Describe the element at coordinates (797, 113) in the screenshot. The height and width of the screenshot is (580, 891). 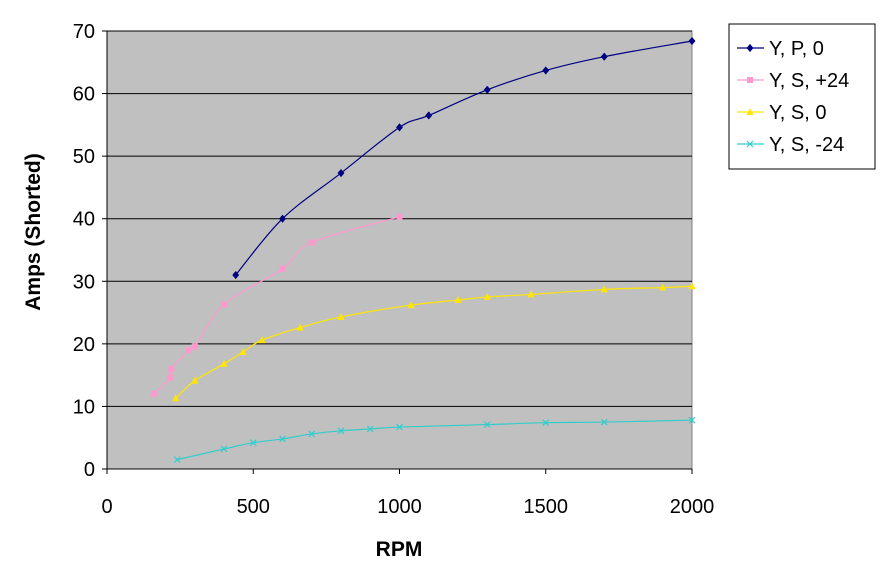
I see `legend-label: Y, S, 0` at that location.